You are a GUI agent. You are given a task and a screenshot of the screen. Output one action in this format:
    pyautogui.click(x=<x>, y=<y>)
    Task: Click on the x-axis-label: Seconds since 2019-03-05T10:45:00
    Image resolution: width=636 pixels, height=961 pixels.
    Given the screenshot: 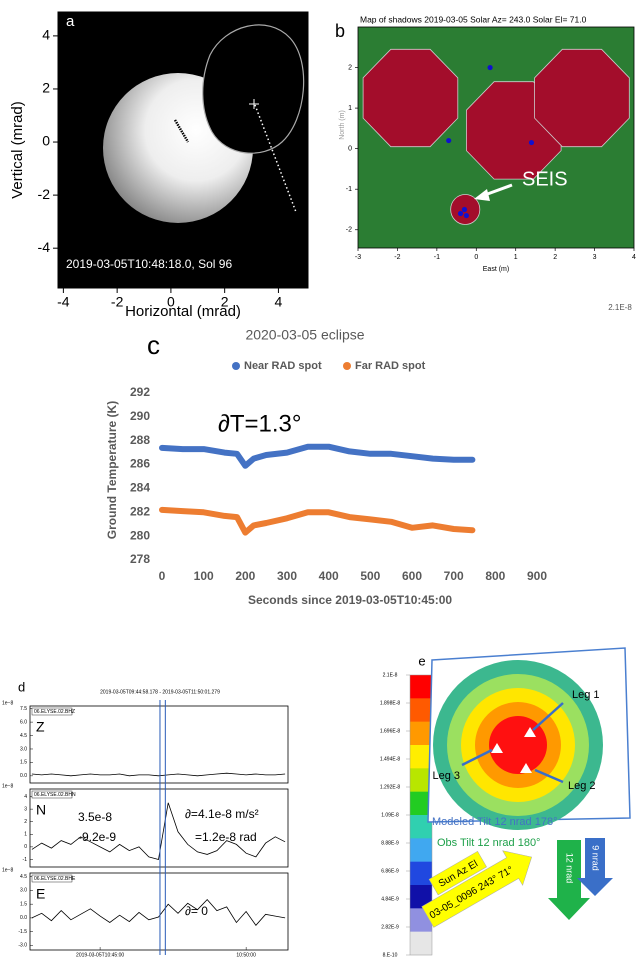 What is the action you would take?
    pyautogui.click(x=350, y=600)
    